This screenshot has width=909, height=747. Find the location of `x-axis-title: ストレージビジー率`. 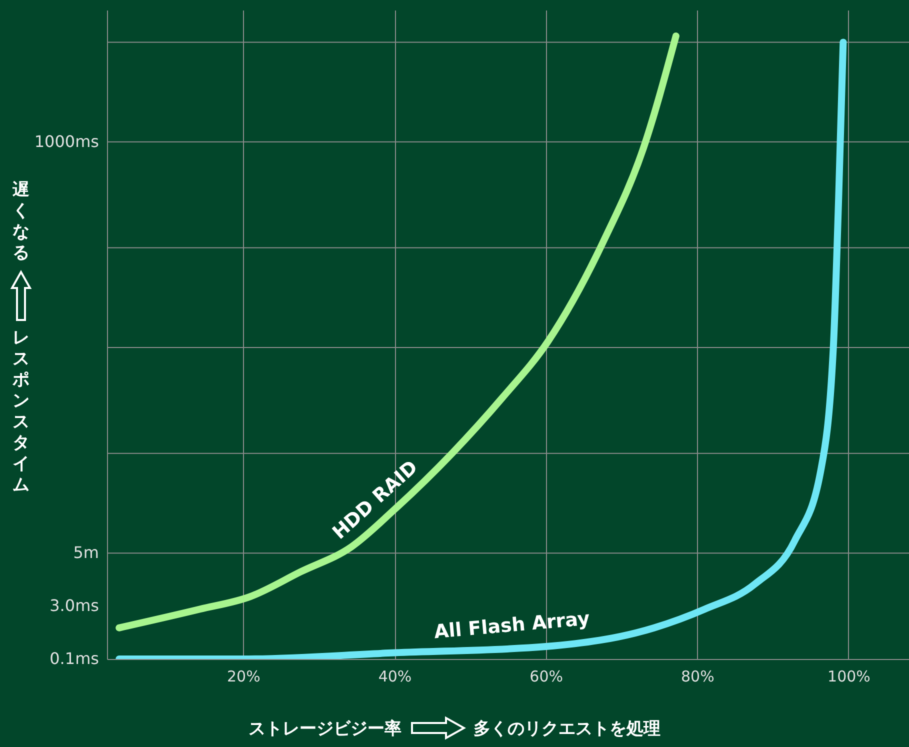

x-axis-title: ストレージビジー率 is located at coordinates (325, 729).